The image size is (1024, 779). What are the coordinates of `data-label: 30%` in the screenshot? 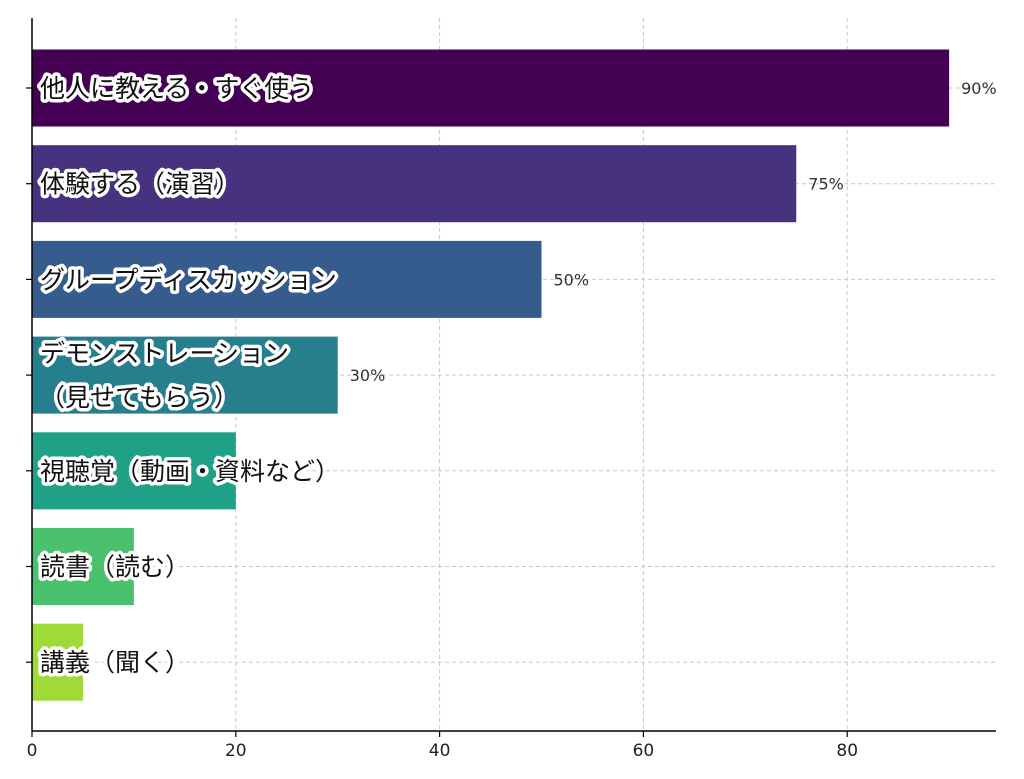 It's located at (368, 375).